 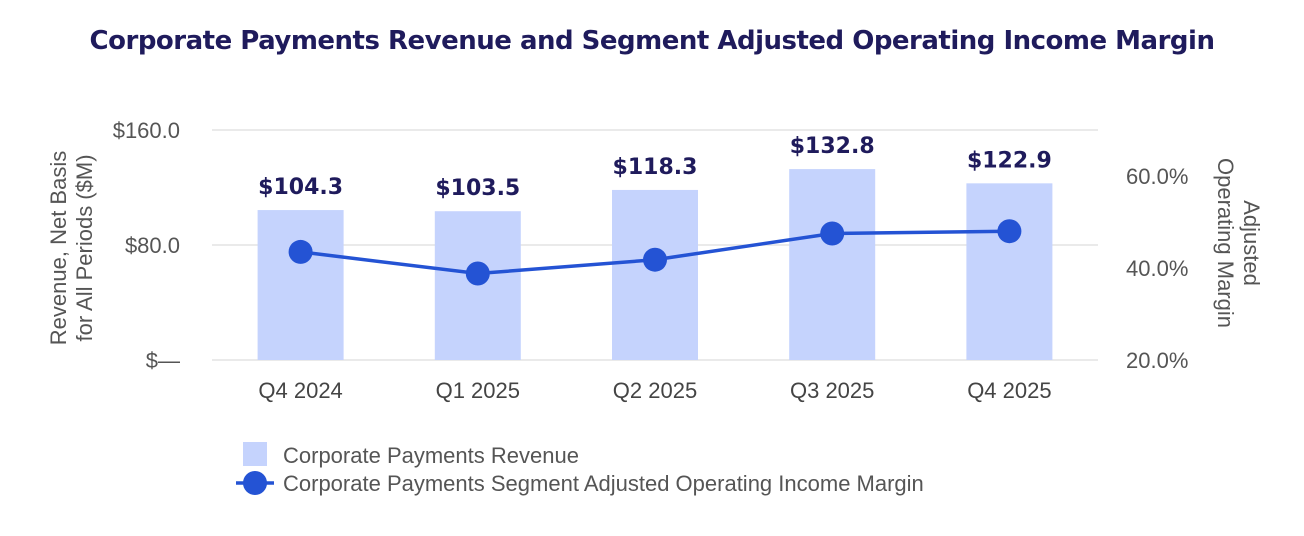 What do you see at coordinates (163, 360) in the screenshot?
I see `left-tick-label: $—` at bounding box center [163, 360].